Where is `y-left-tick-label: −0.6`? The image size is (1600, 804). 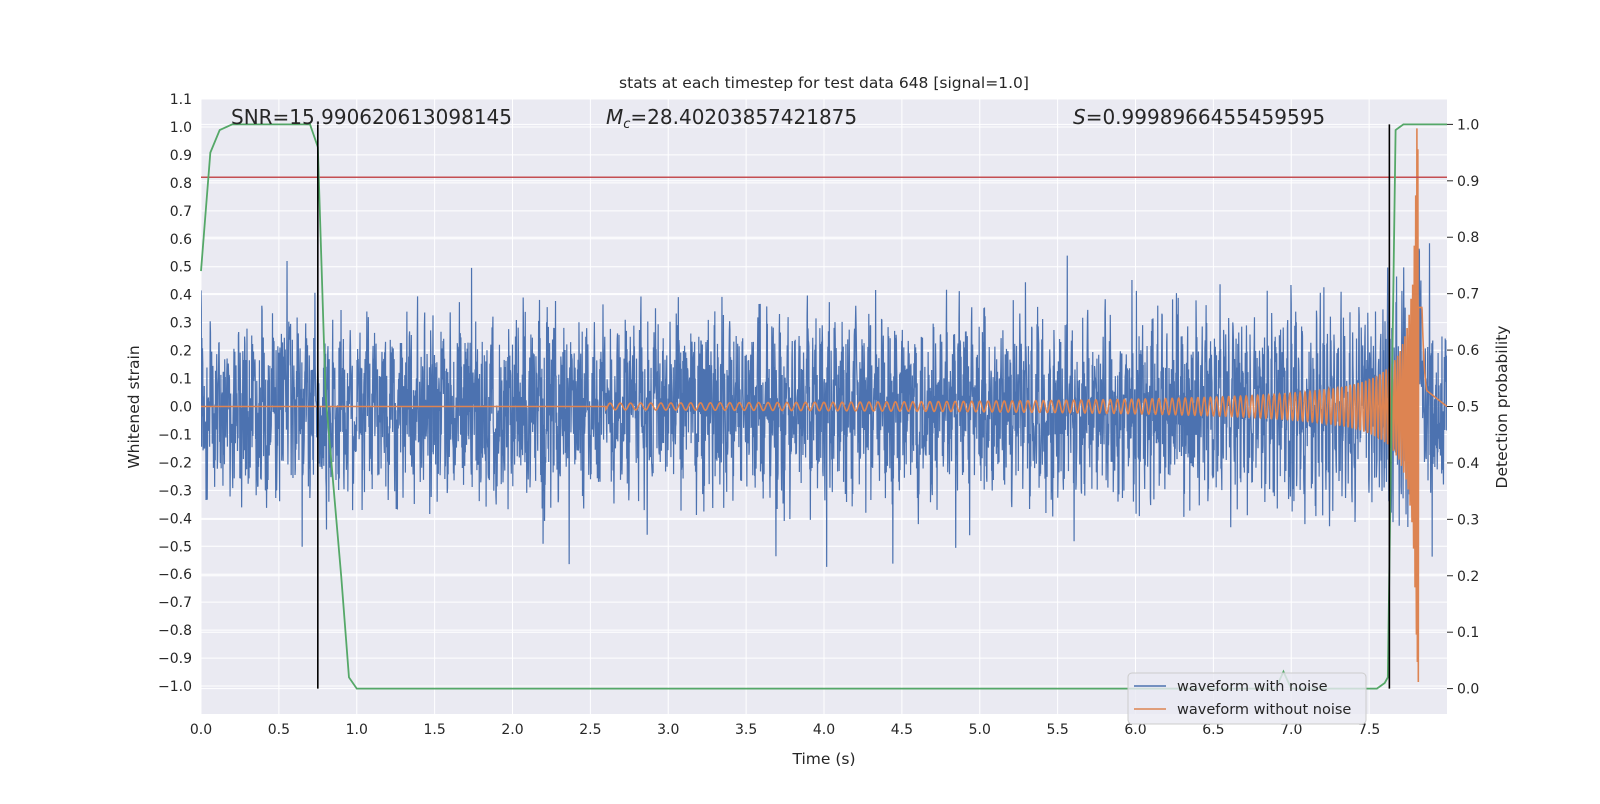
y-left-tick-label: −0.6 is located at coordinates (175, 575).